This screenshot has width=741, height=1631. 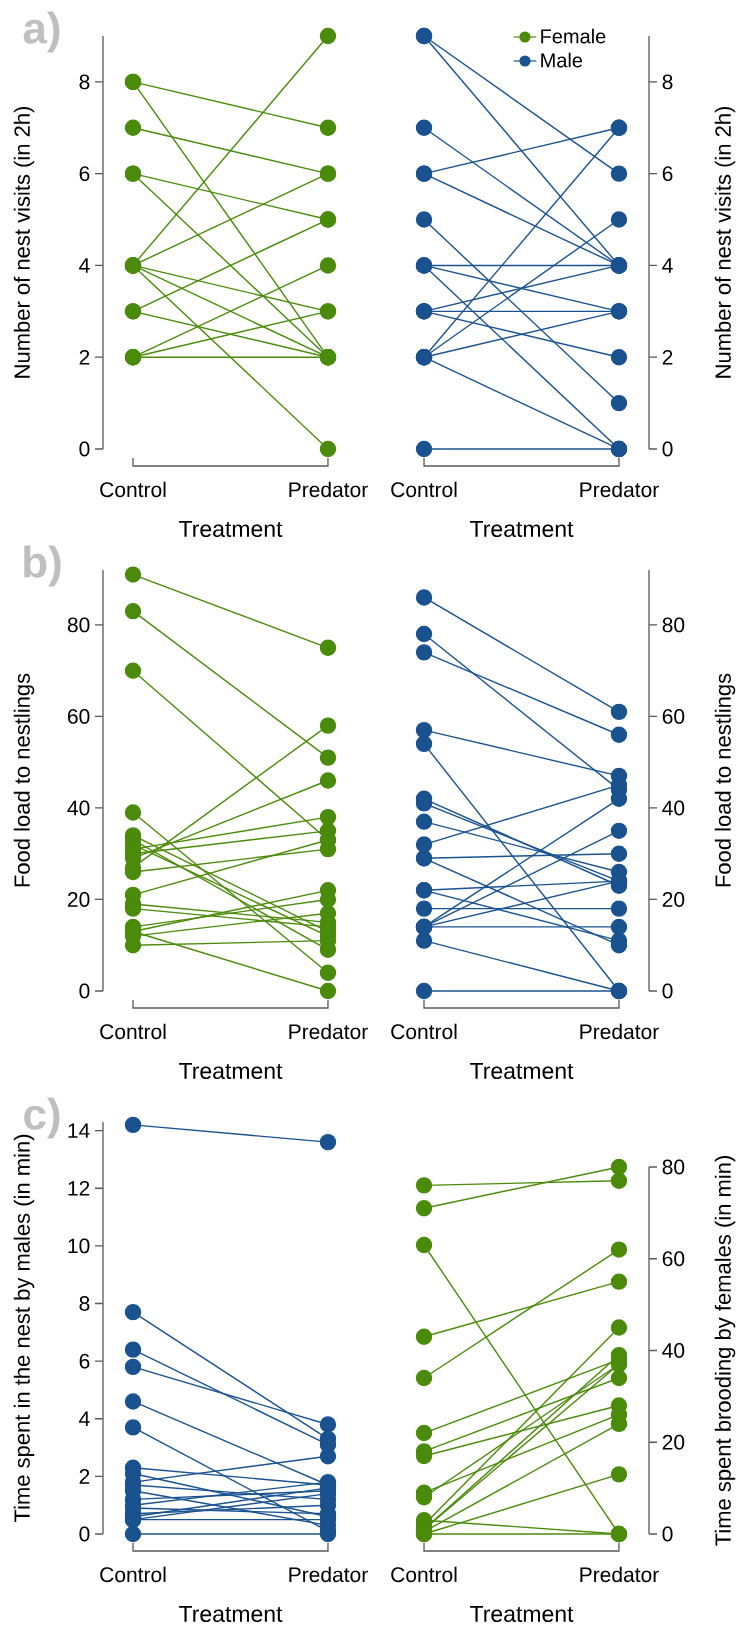 What do you see at coordinates (79, 1246) in the screenshot?
I see `y-tick-label: 10` at bounding box center [79, 1246].